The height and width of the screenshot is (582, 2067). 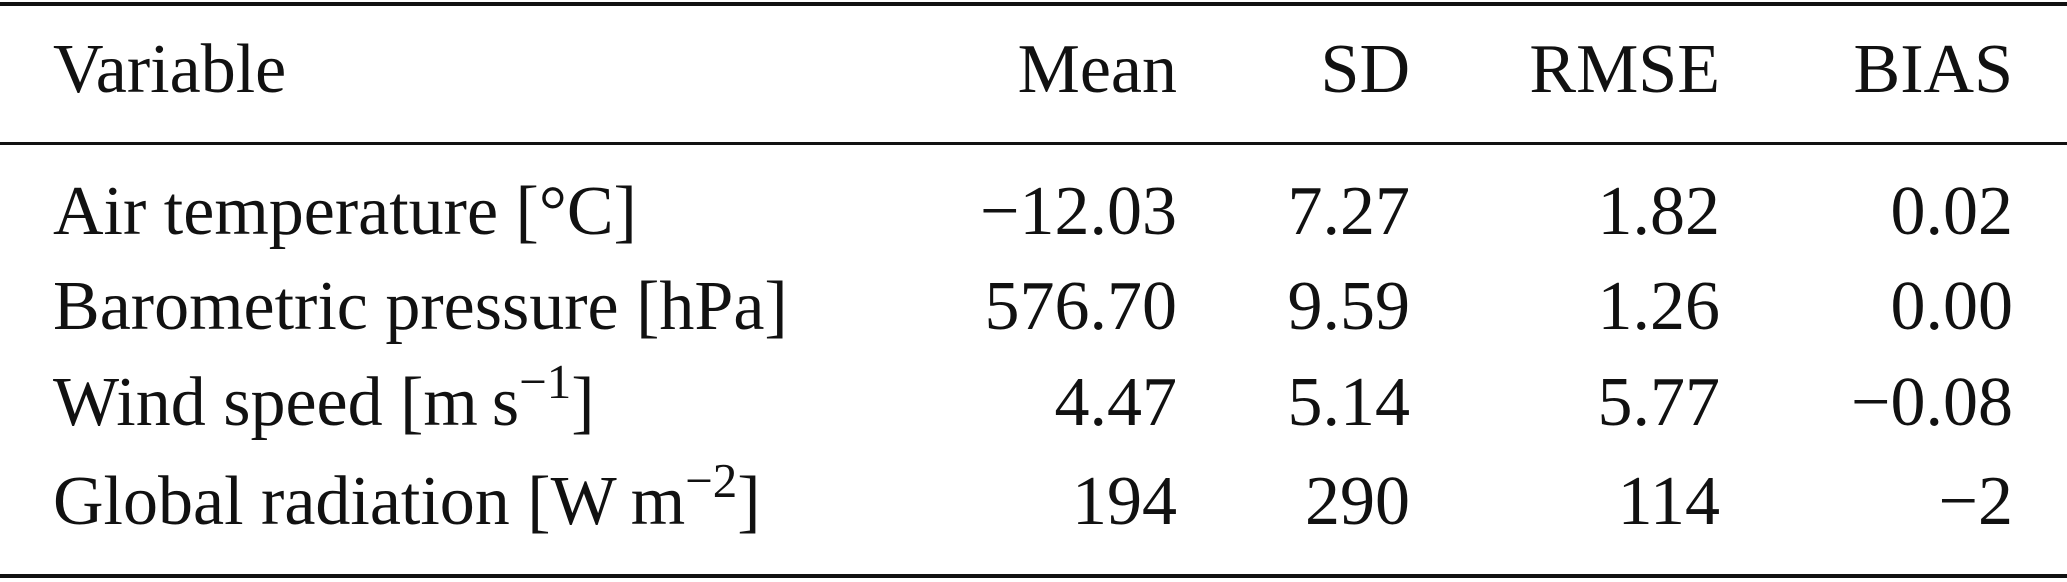 What do you see at coordinates (1952, 211) in the screenshot?
I see `value-cell: 0.02` at bounding box center [1952, 211].